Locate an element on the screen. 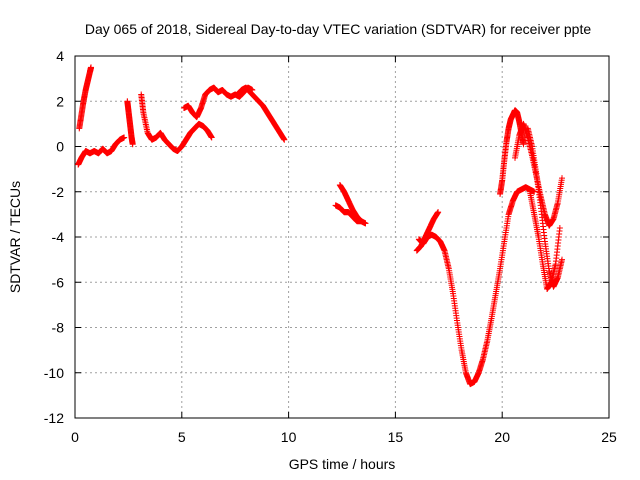  y-tick-label: -8 is located at coordinates (58, 328).